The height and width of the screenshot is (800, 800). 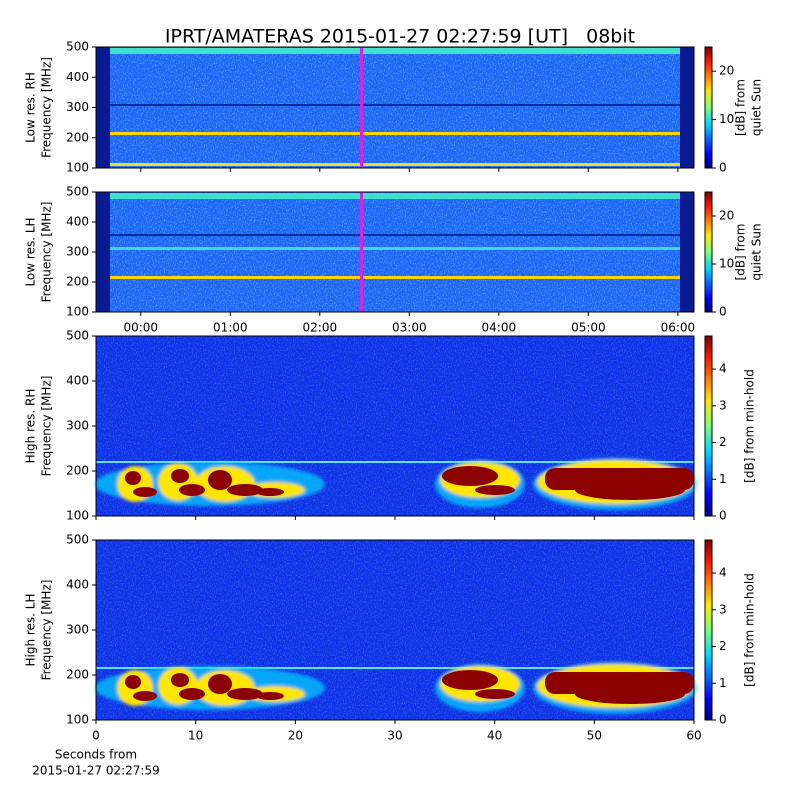 I want to click on x-tick-label: 01:00, so click(x=230, y=328).